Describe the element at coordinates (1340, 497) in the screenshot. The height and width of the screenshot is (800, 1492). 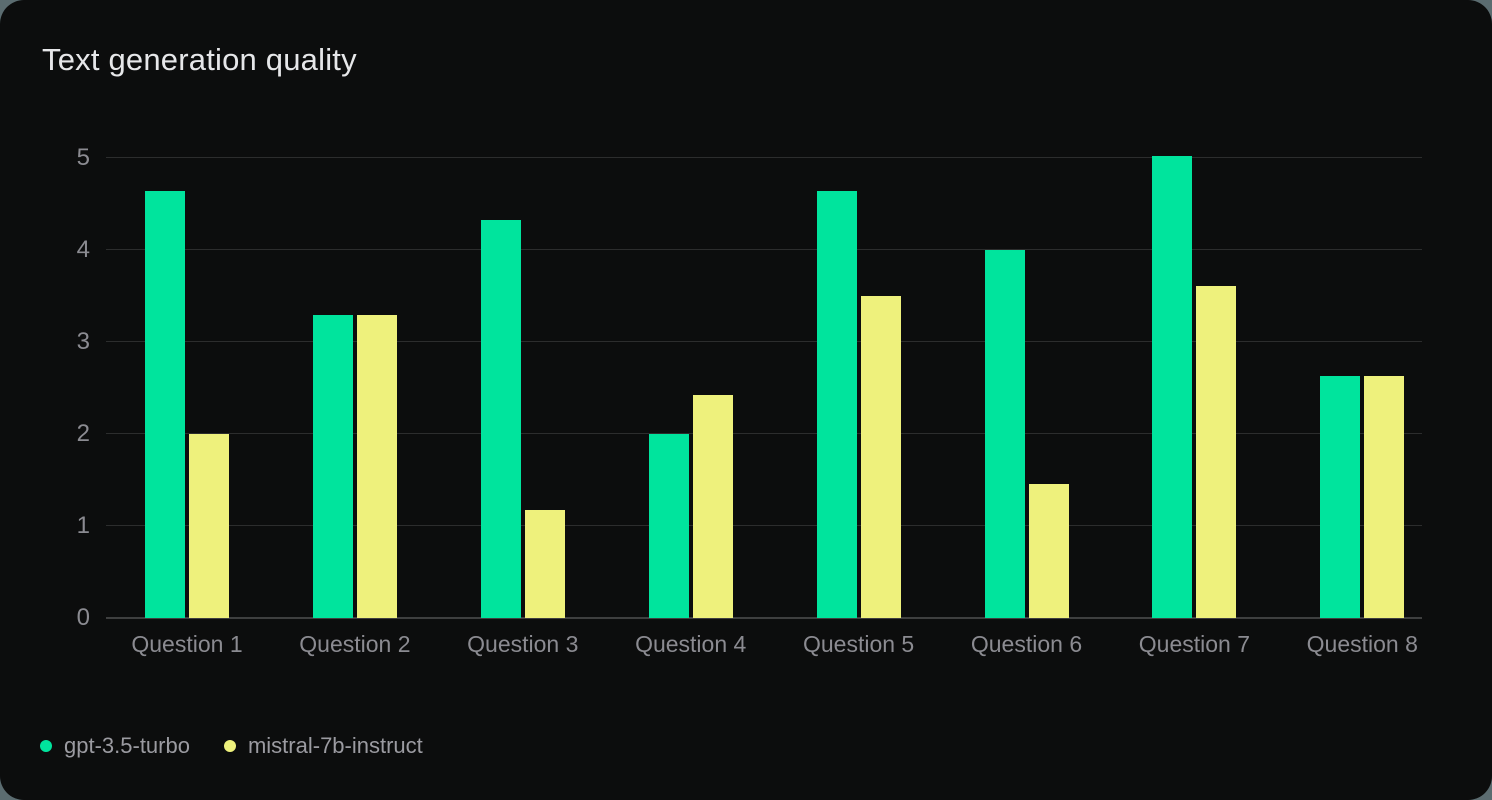
I see `bar-gpt-3.5-turbo-question-8` at that location.